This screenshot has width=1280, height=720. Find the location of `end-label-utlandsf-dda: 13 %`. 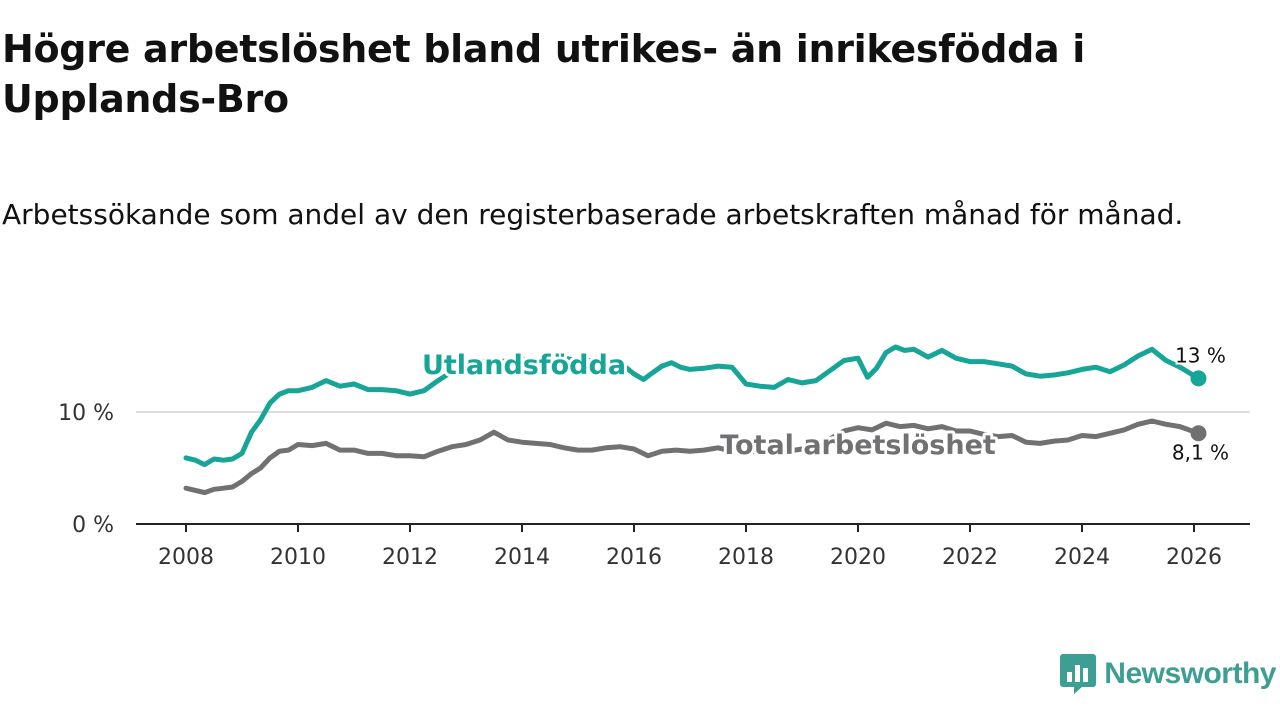

end-label-utlandsf-dda: 13 % is located at coordinates (1200, 355).